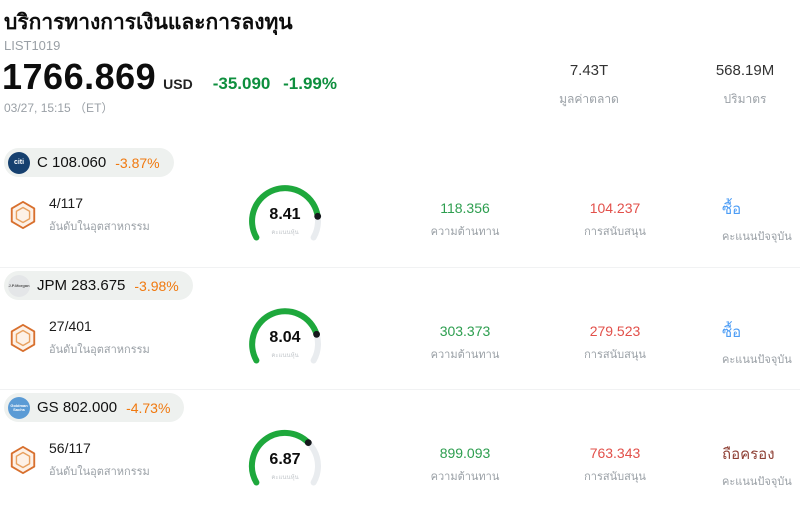  Describe the element at coordinates (615, 331) in the screenshot. I see `support-value: 279.523` at that location.